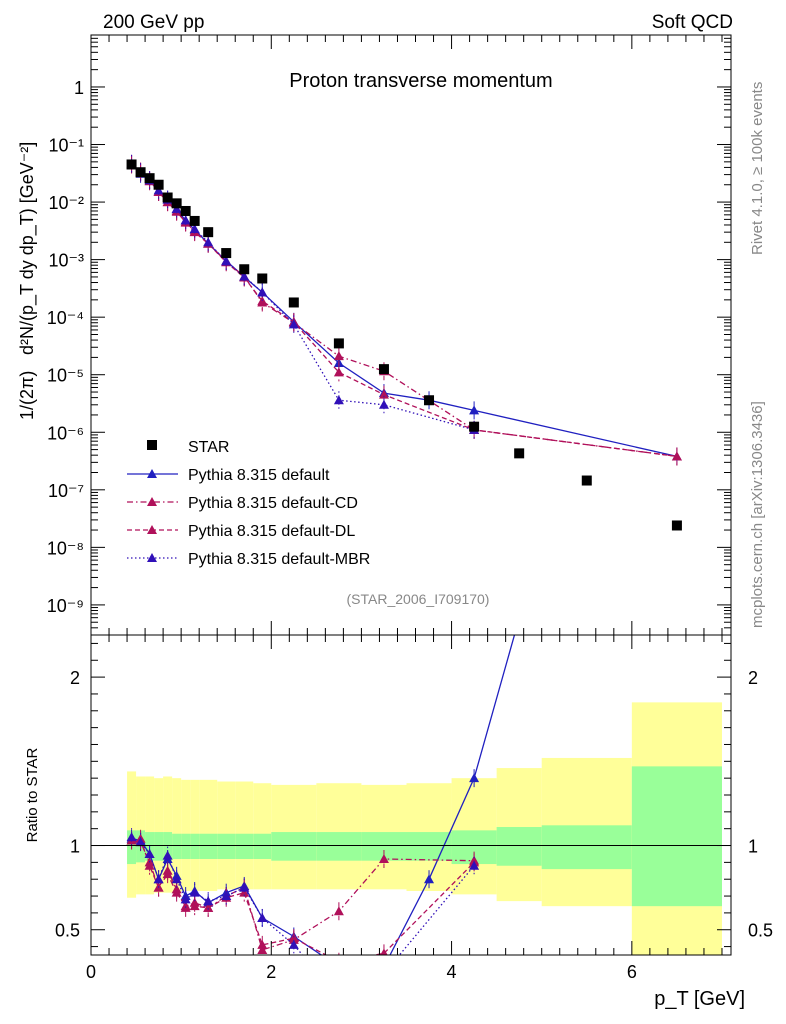 The image size is (786, 1024). What do you see at coordinates (152, 557) in the screenshot?
I see `legend-marker-mbr` at bounding box center [152, 557].